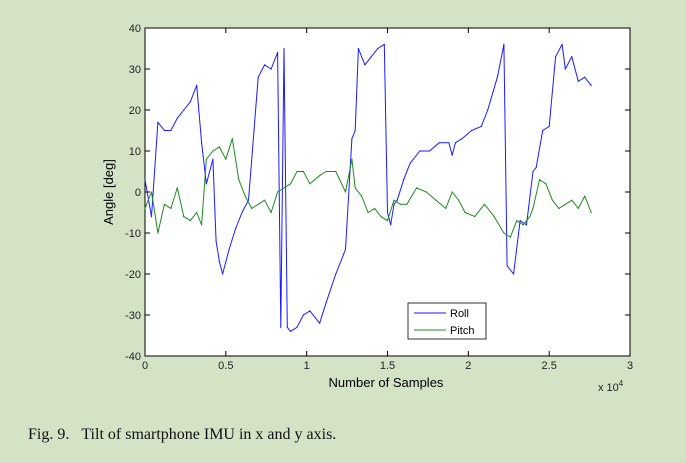  Describe the element at coordinates (459, 314) in the screenshot. I see `legend-label-roll: Roll` at that location.